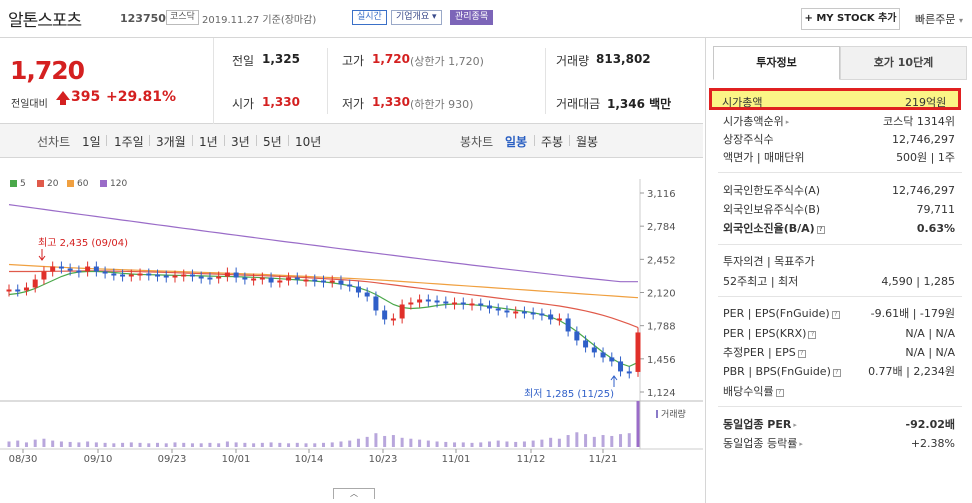 The image size is (972, 503). I want to click on info-key: 52주최고 | 최저, so click(761, 281).